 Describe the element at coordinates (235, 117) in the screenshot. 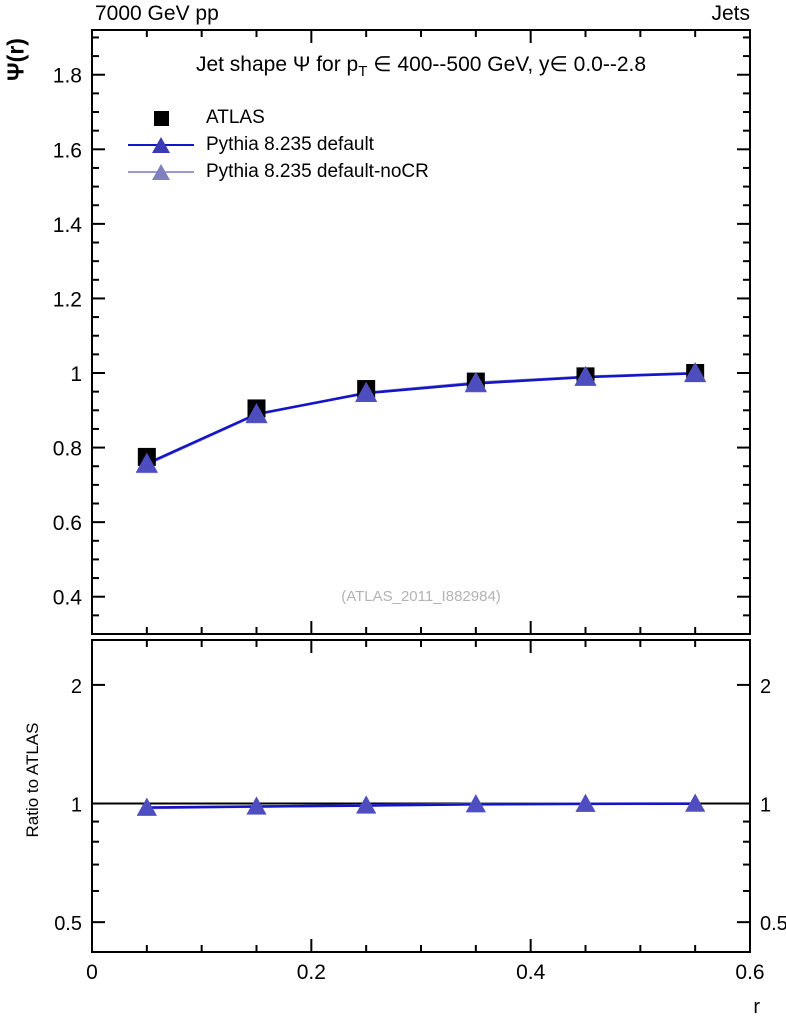

I see `legend-label-atlas: ATLAS` at that location.